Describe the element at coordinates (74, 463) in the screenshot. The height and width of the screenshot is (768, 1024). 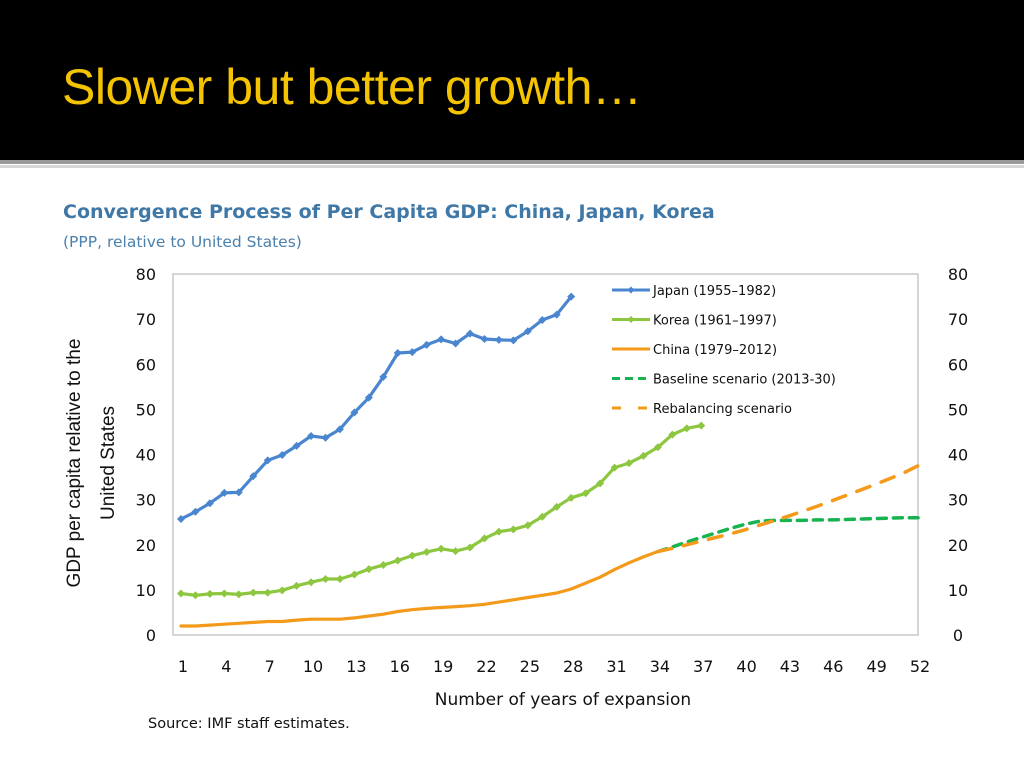
I see `y-axis-title-line-1: GDP per capita relative to the` at that location.